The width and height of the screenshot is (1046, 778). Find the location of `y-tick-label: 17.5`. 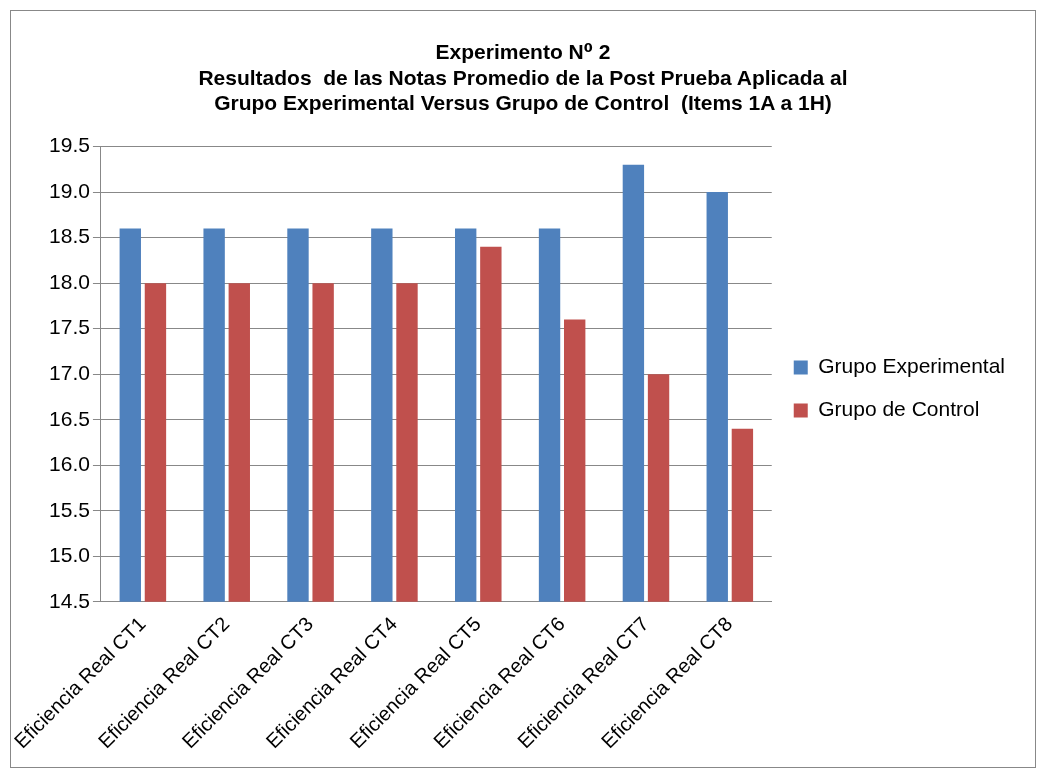

y-tick-label: 17.5 is located at coordinates (69, 327).